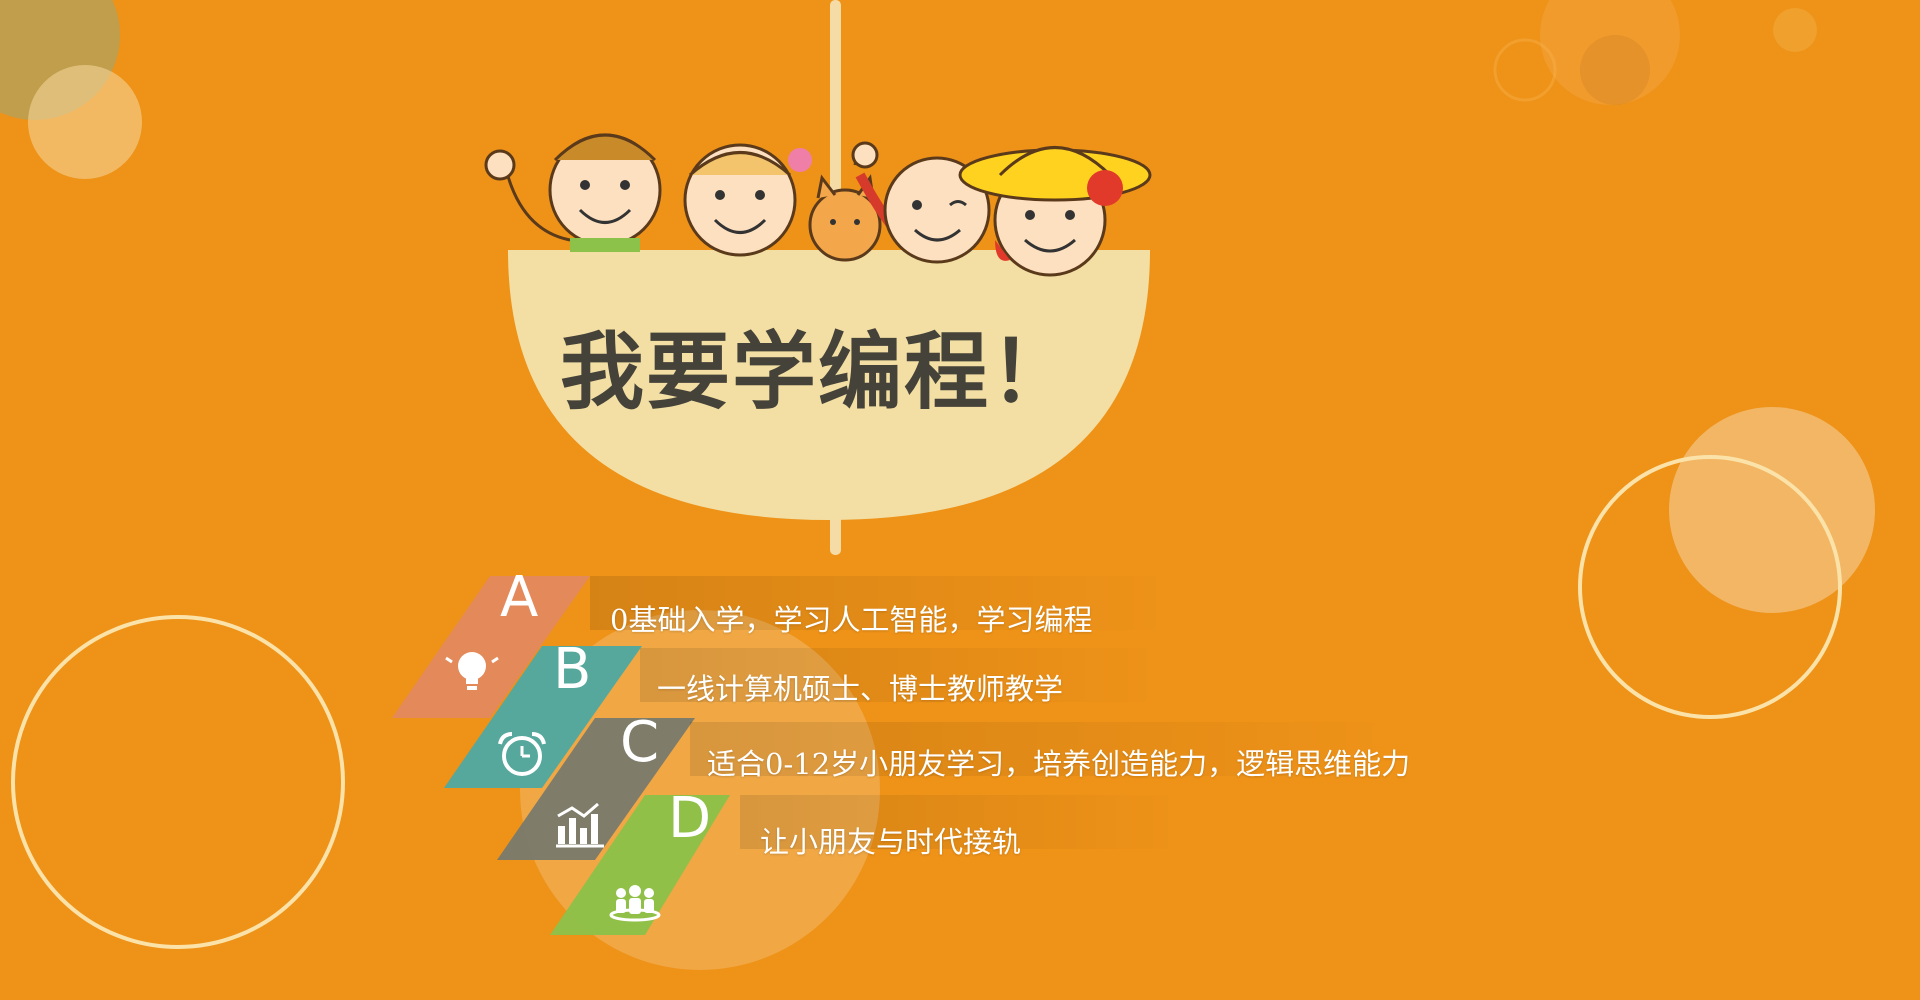  Describe the element at coordinates (818, 372) in the screenshot. I see `page-title: 我要学编程！` at that location.